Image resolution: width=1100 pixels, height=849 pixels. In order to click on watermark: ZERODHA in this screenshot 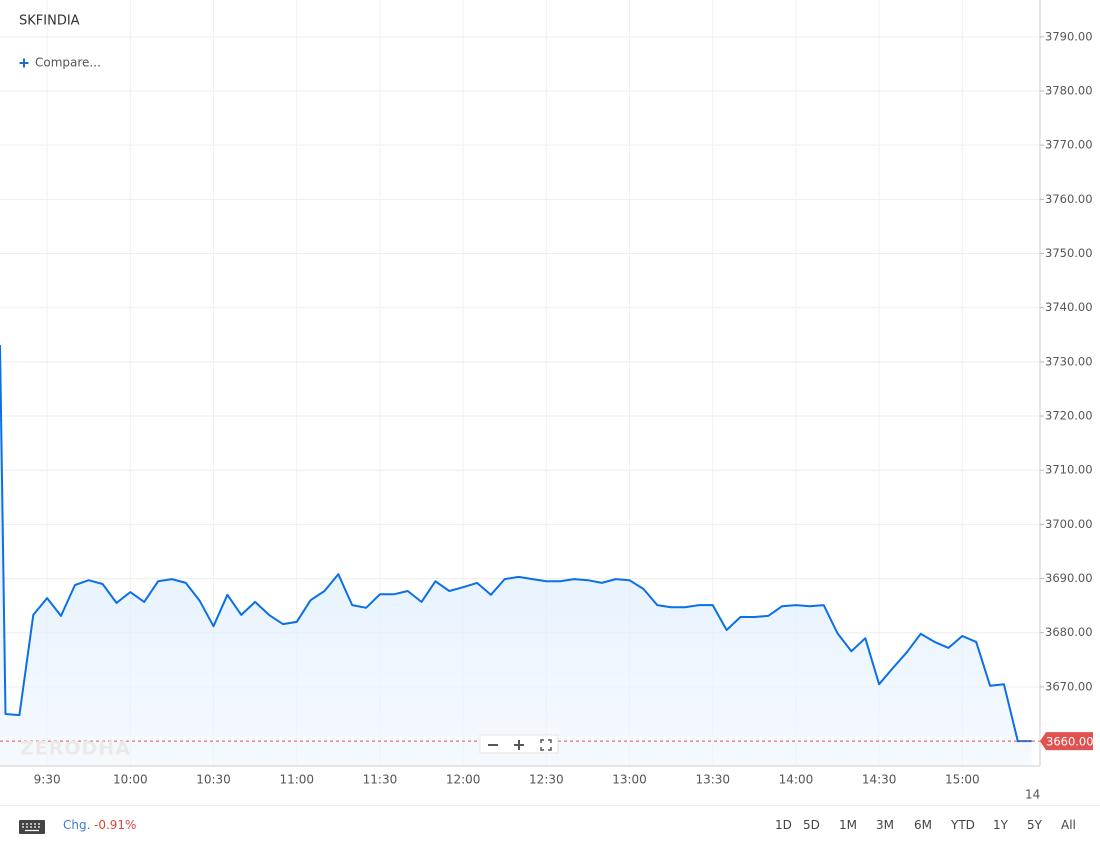, I will do `click(75, 749)`.